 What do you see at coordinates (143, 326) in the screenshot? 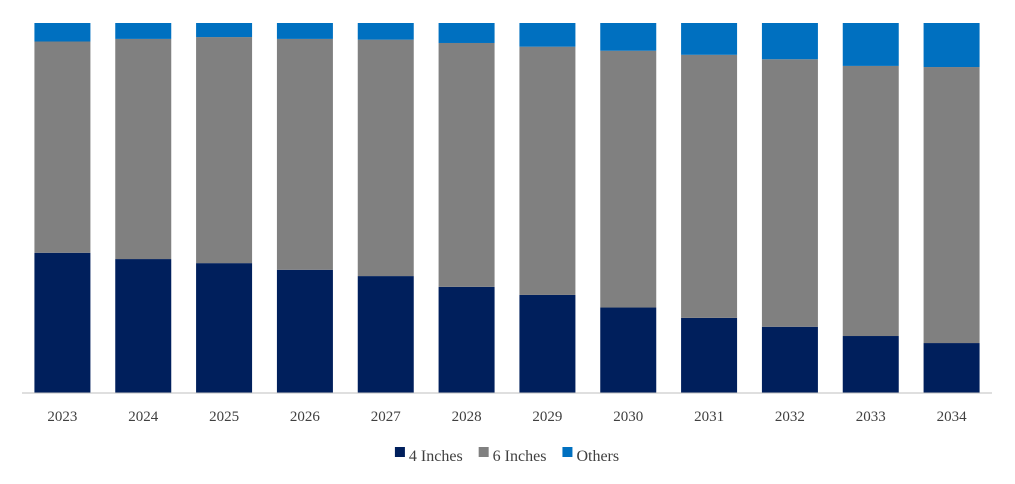
I see `bar-2024-4-inches` at bounding box center [143, 326].